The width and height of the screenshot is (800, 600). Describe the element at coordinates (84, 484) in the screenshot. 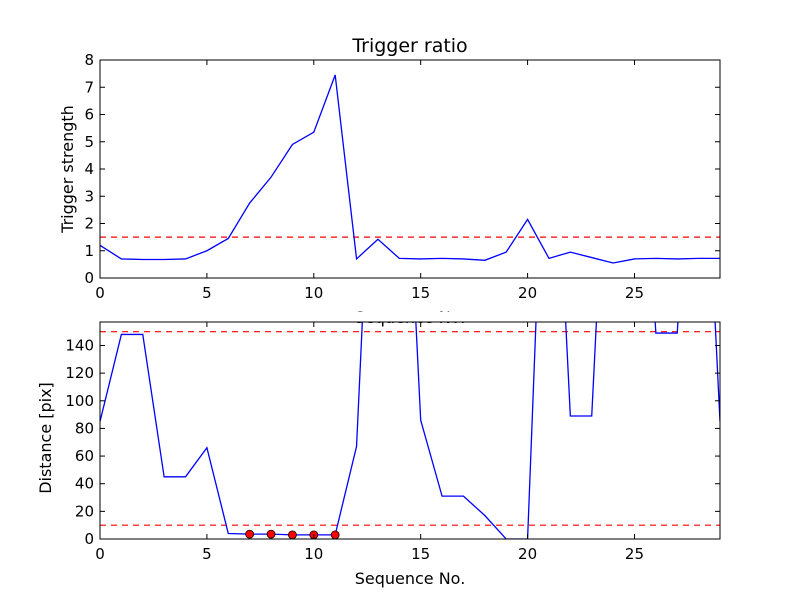

I see `y-tick-label: 40` at that location.